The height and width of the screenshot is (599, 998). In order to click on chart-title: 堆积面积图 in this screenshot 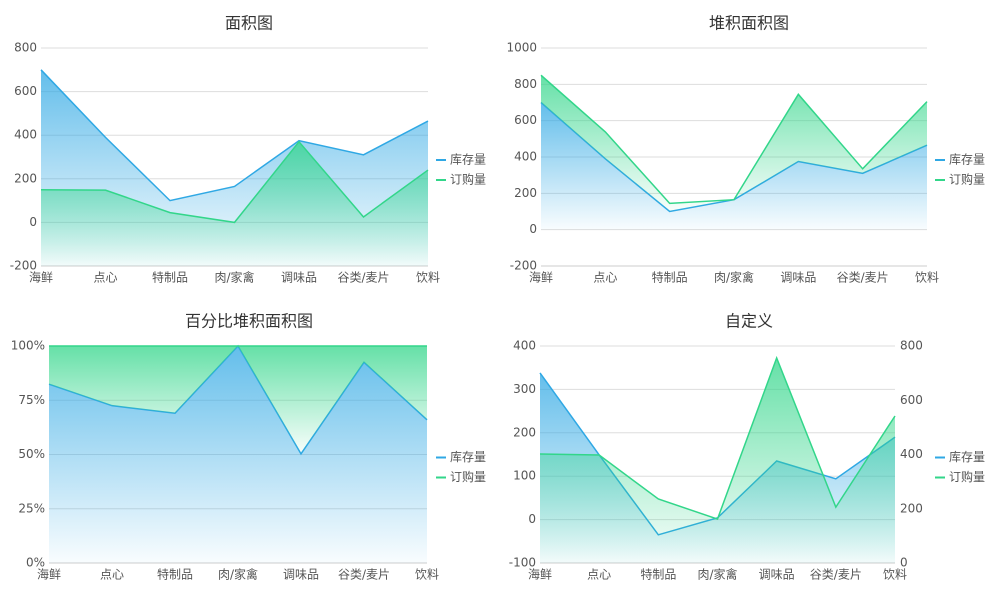, I will do `click(749, 23)`.